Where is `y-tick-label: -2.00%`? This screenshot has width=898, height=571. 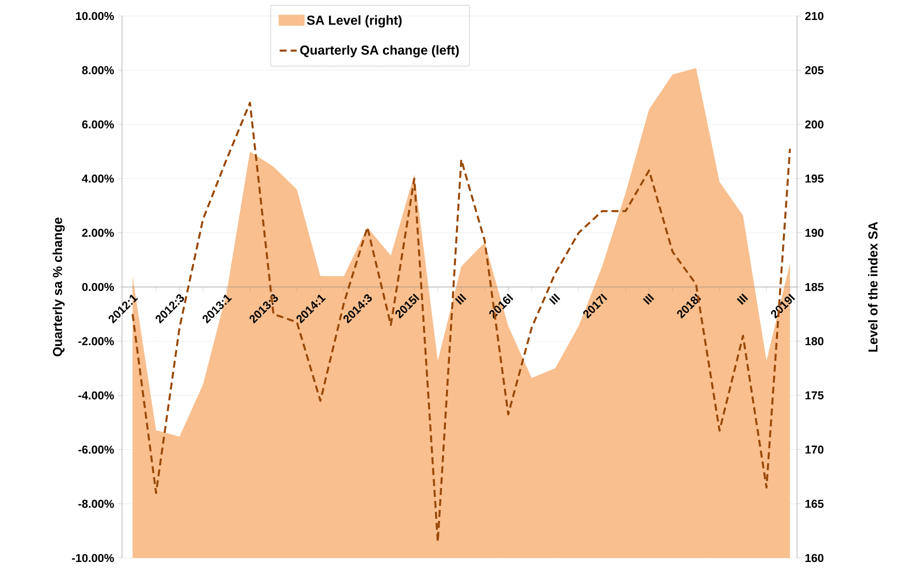
y-tick-label: -2.00% is located at coordinates (96, 341).